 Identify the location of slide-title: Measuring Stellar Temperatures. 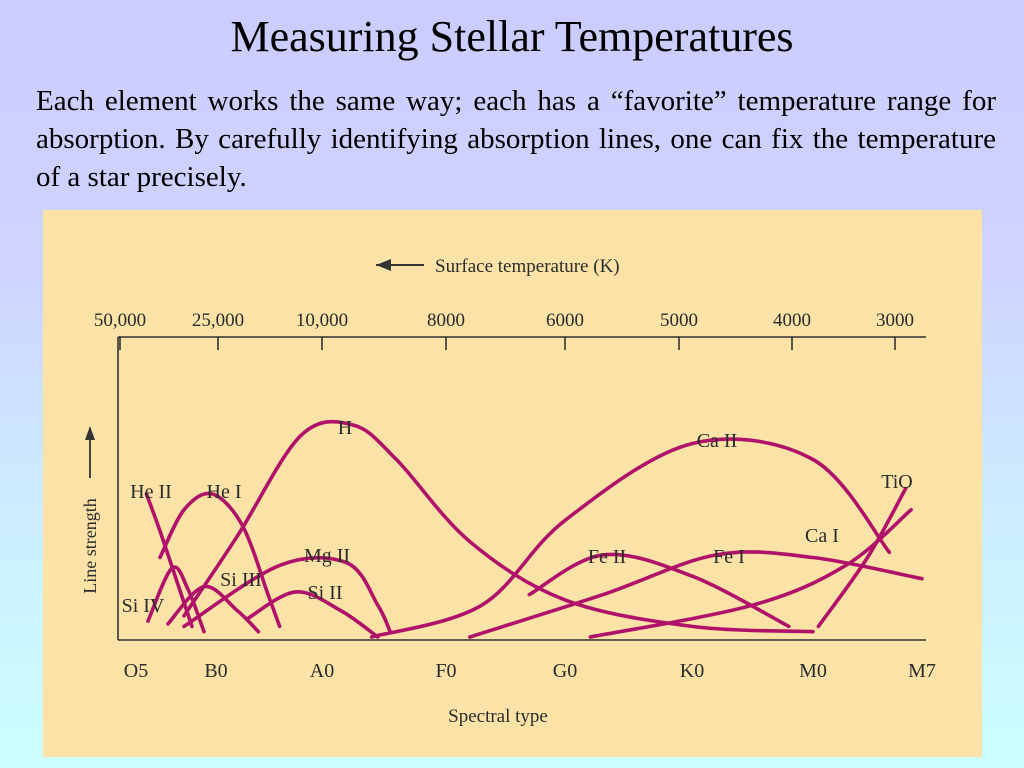
(512, 36).